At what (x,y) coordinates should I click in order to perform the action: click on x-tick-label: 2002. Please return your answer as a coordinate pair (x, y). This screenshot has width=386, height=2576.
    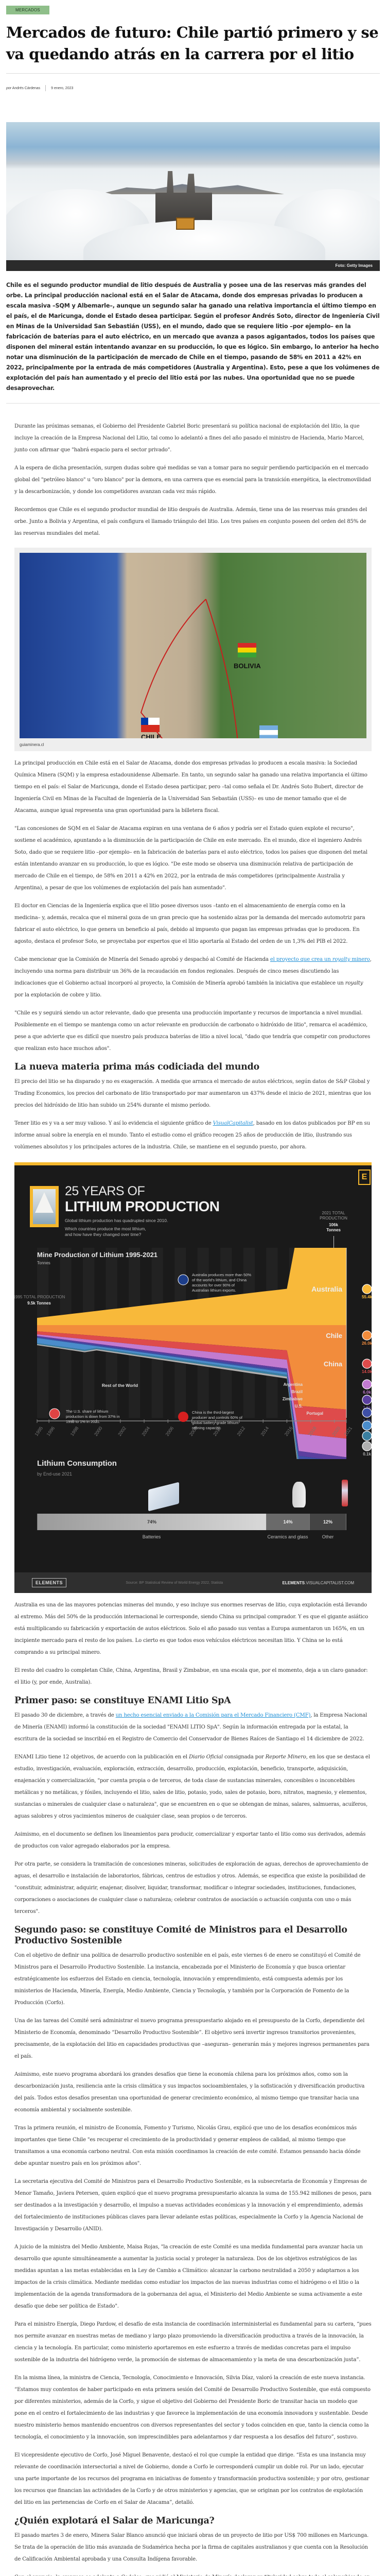
    Looking at the image, I should click on (122, 1432).